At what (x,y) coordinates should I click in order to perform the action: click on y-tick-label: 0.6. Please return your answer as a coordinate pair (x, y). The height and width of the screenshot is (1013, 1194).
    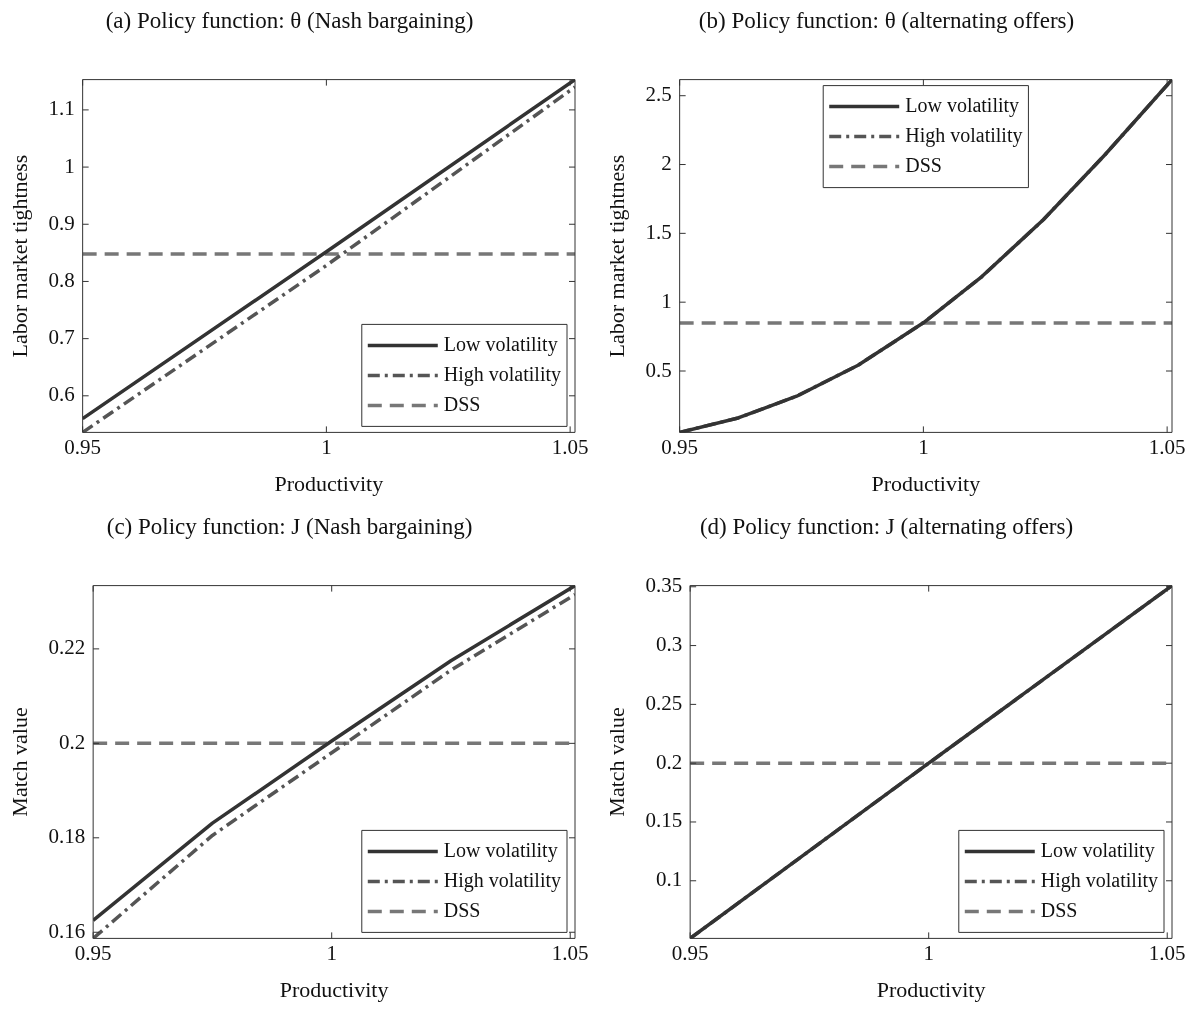
    Looking at the image, I should click on (61, 394).